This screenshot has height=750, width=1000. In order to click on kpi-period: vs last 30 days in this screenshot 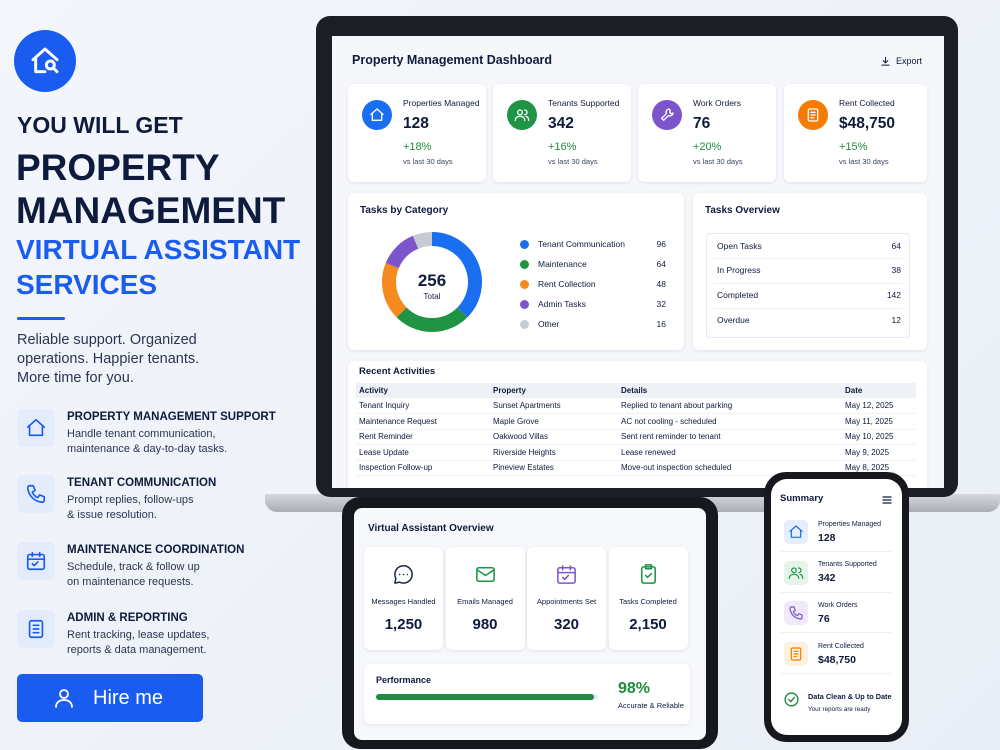, I will do `click(428, 162)`.